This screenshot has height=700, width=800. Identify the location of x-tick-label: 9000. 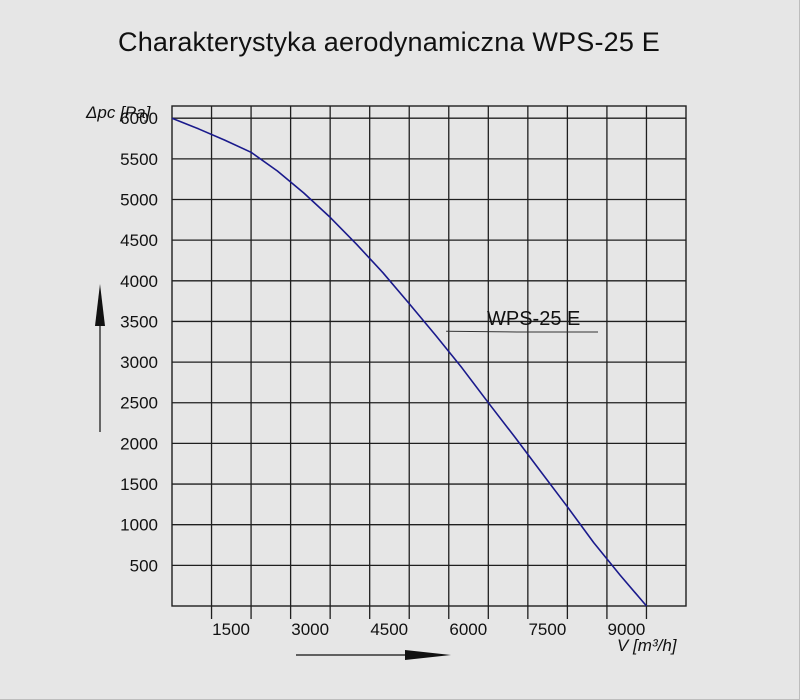
(627, 629).